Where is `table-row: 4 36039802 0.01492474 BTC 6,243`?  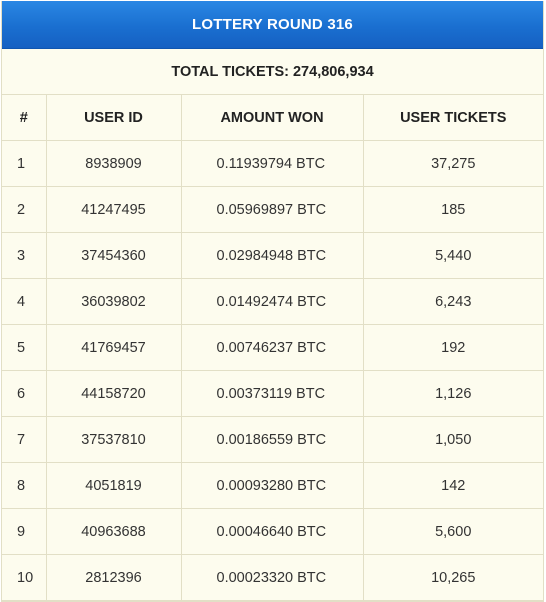
table-row: 4 36039802 0.01492474 BTC 6,243 is located at coordinates (272, 301).